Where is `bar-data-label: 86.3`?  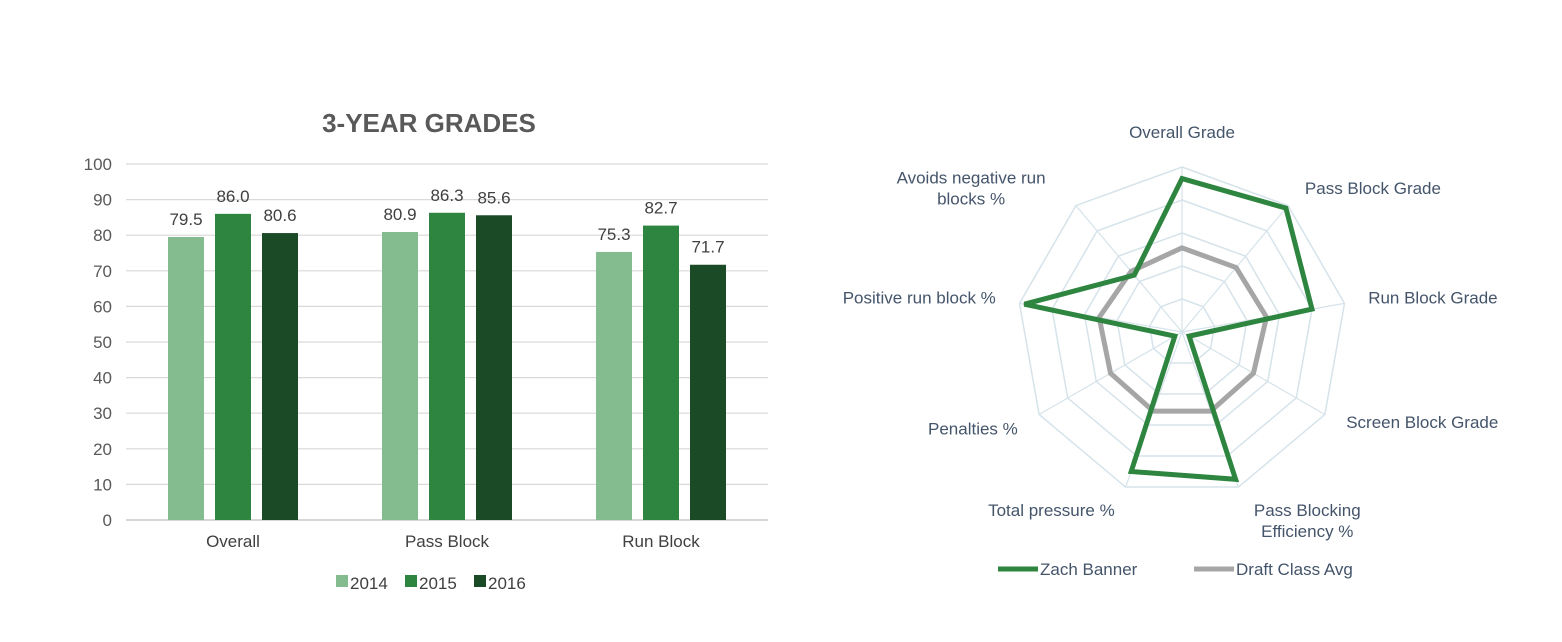
bar-data-label: 86.3 is located at coordinates (446, 195).